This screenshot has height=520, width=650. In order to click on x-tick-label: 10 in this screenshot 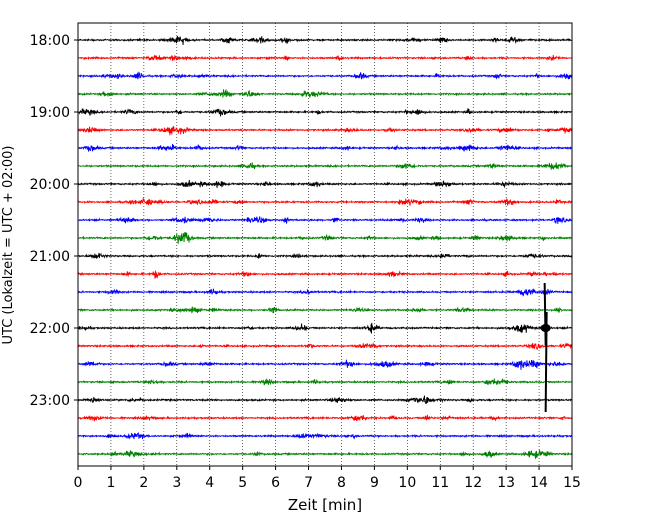, I will do `click(407, 483)`.